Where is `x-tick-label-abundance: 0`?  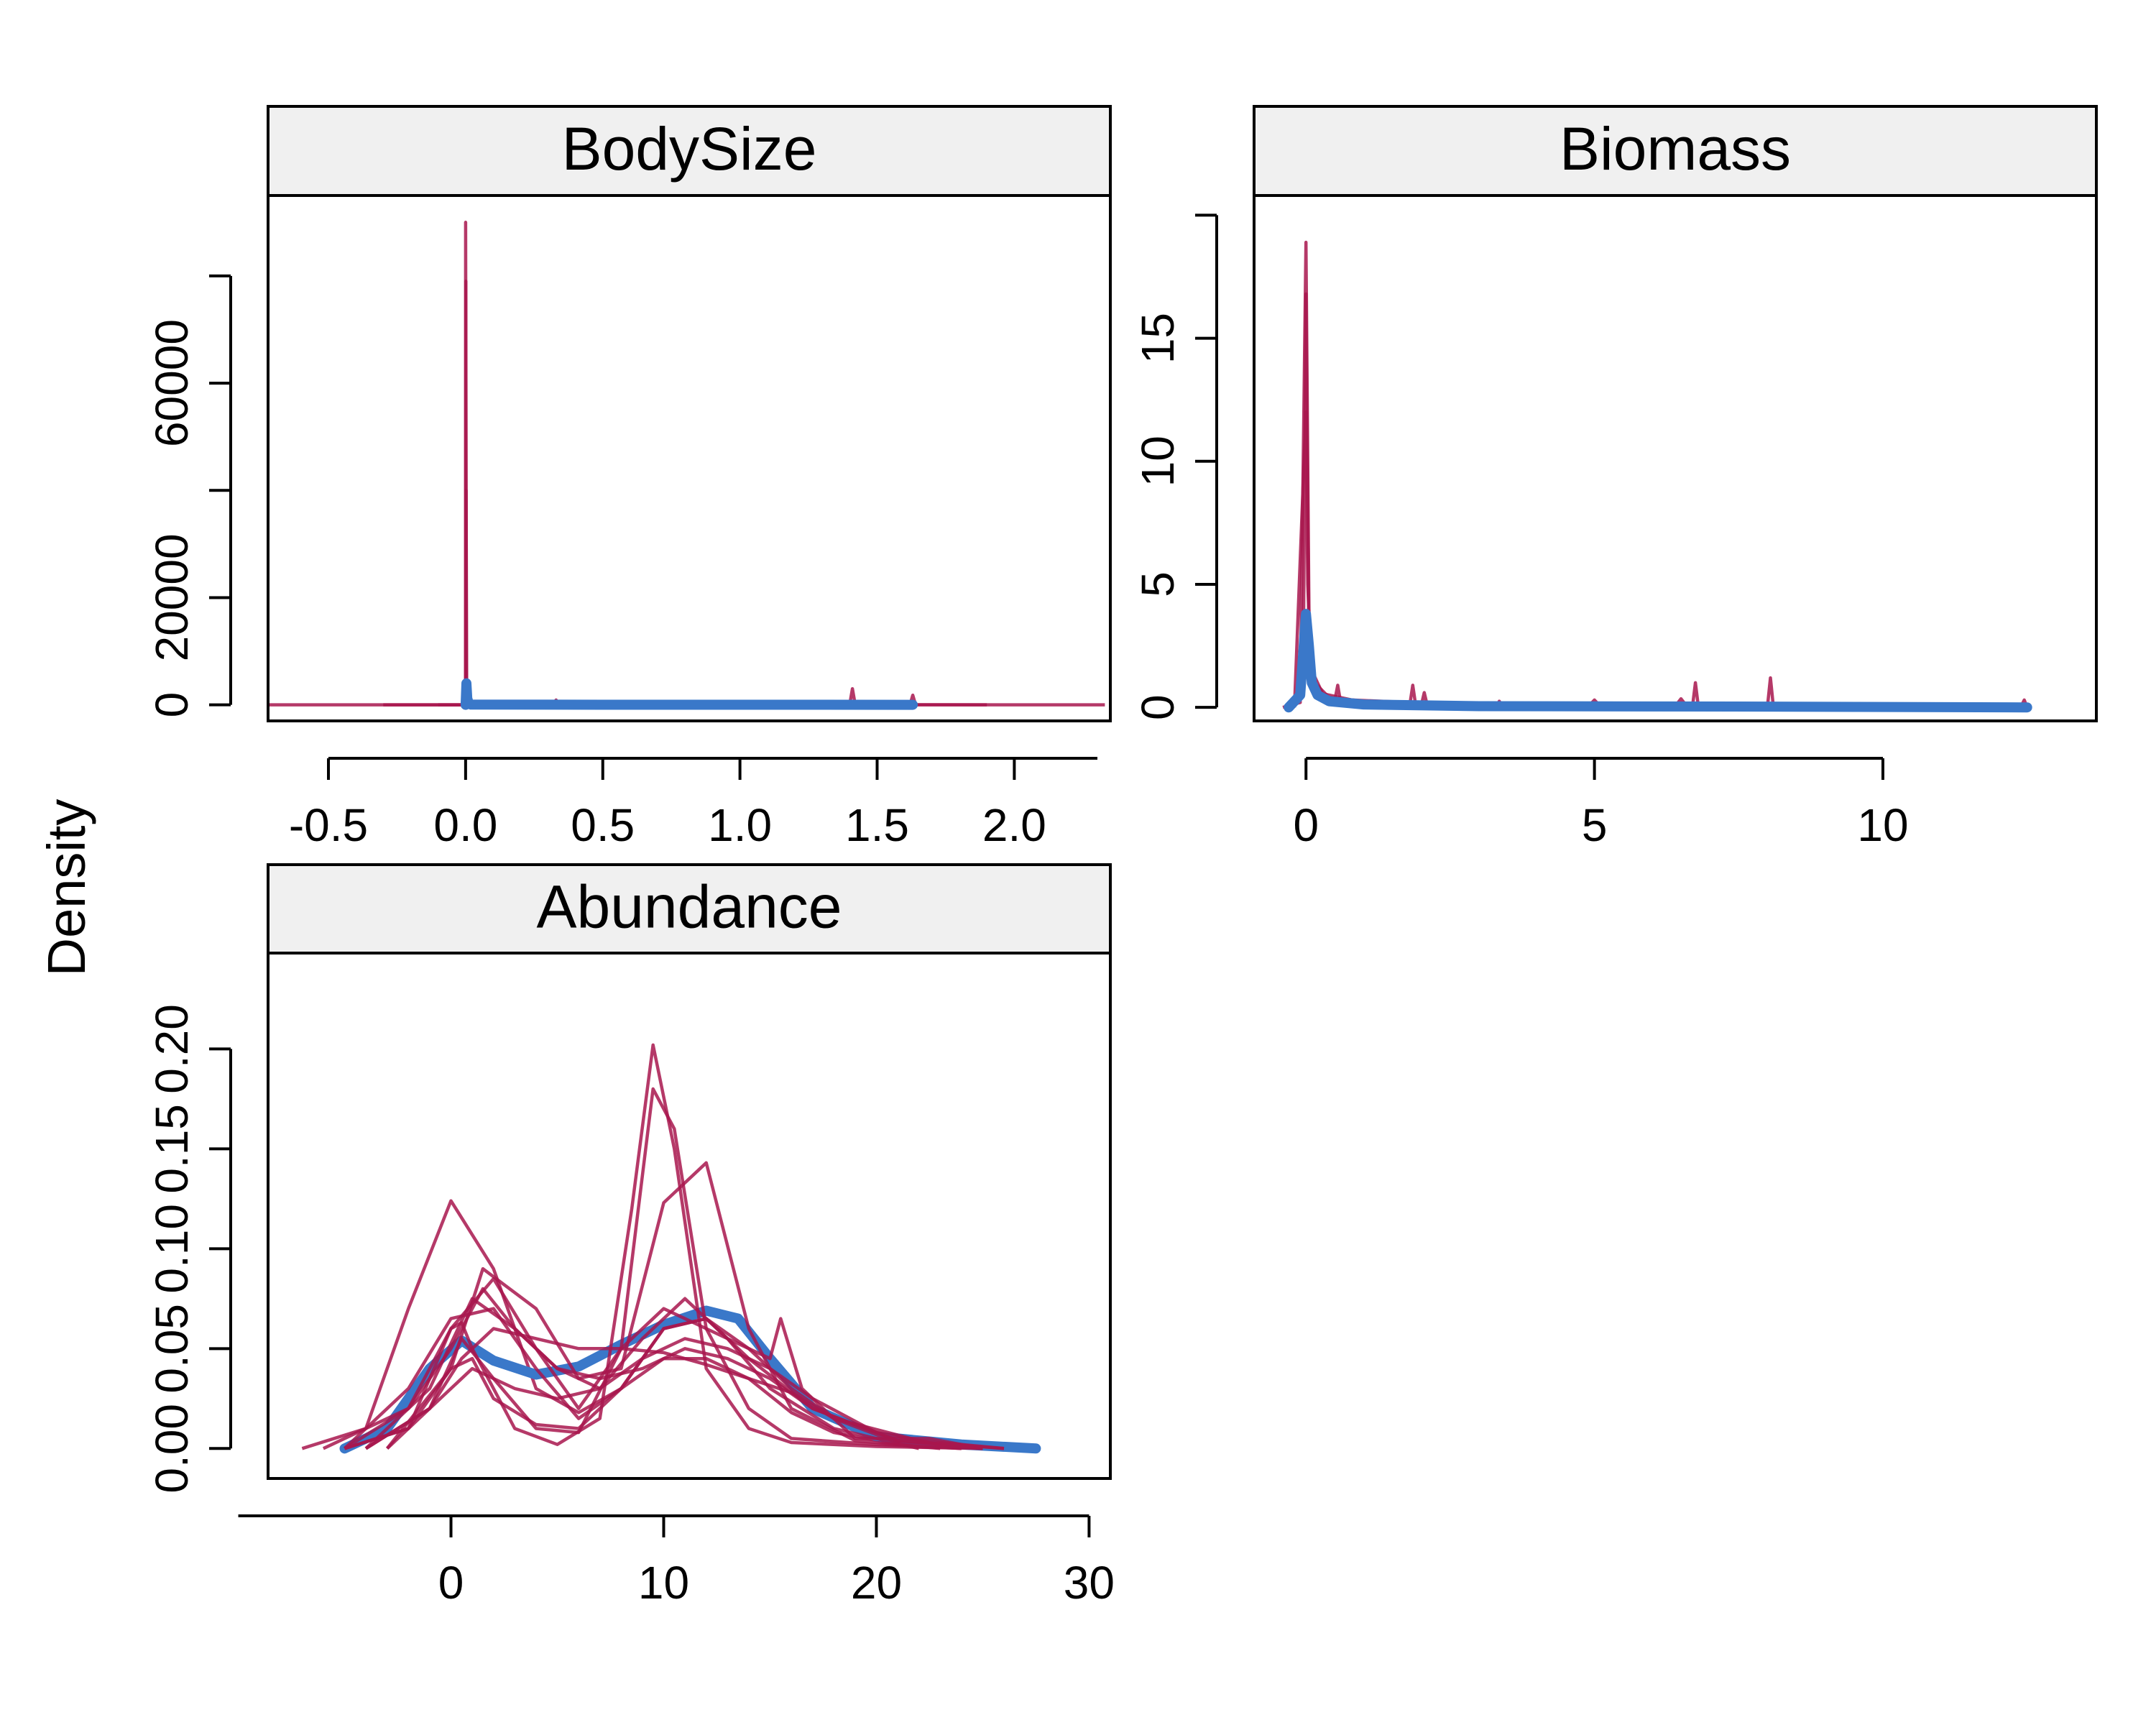 x-tick-label-abundance: 0 is located at coordinates (451, 1583).